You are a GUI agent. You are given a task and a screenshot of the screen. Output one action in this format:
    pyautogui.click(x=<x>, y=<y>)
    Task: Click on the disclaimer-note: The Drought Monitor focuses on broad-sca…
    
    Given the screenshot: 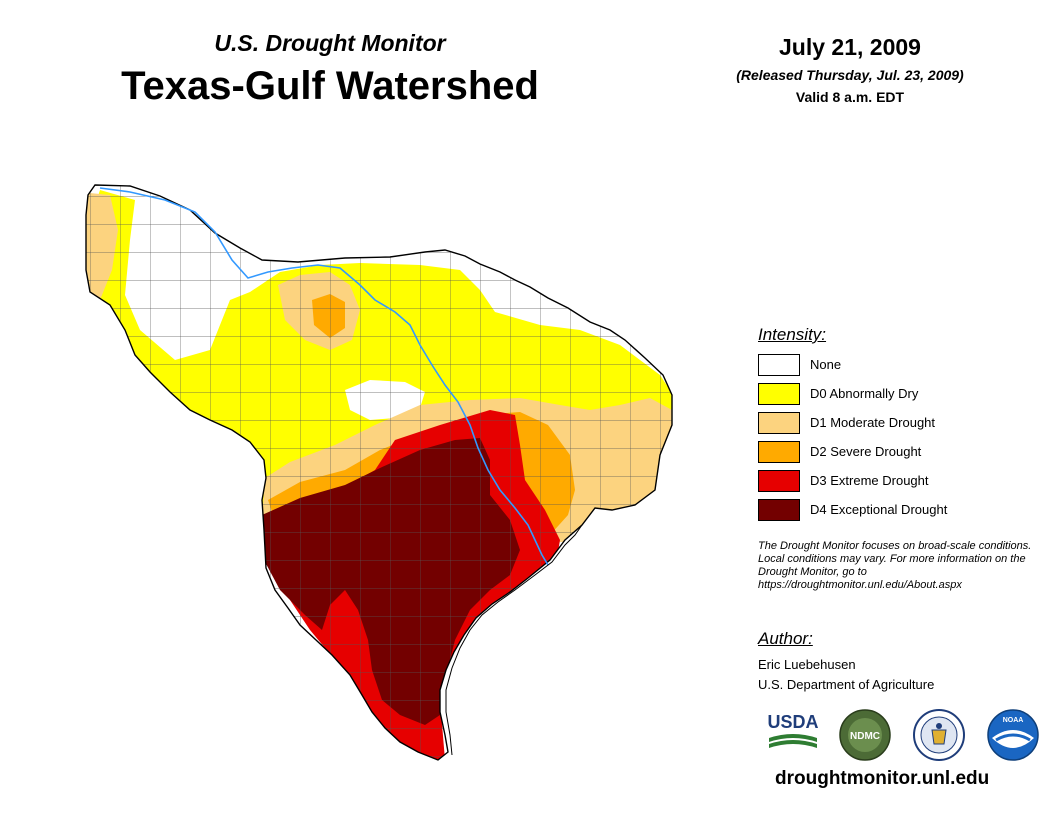 What is the action you would take?
    pyautogui.click(x=895, y=565)
    